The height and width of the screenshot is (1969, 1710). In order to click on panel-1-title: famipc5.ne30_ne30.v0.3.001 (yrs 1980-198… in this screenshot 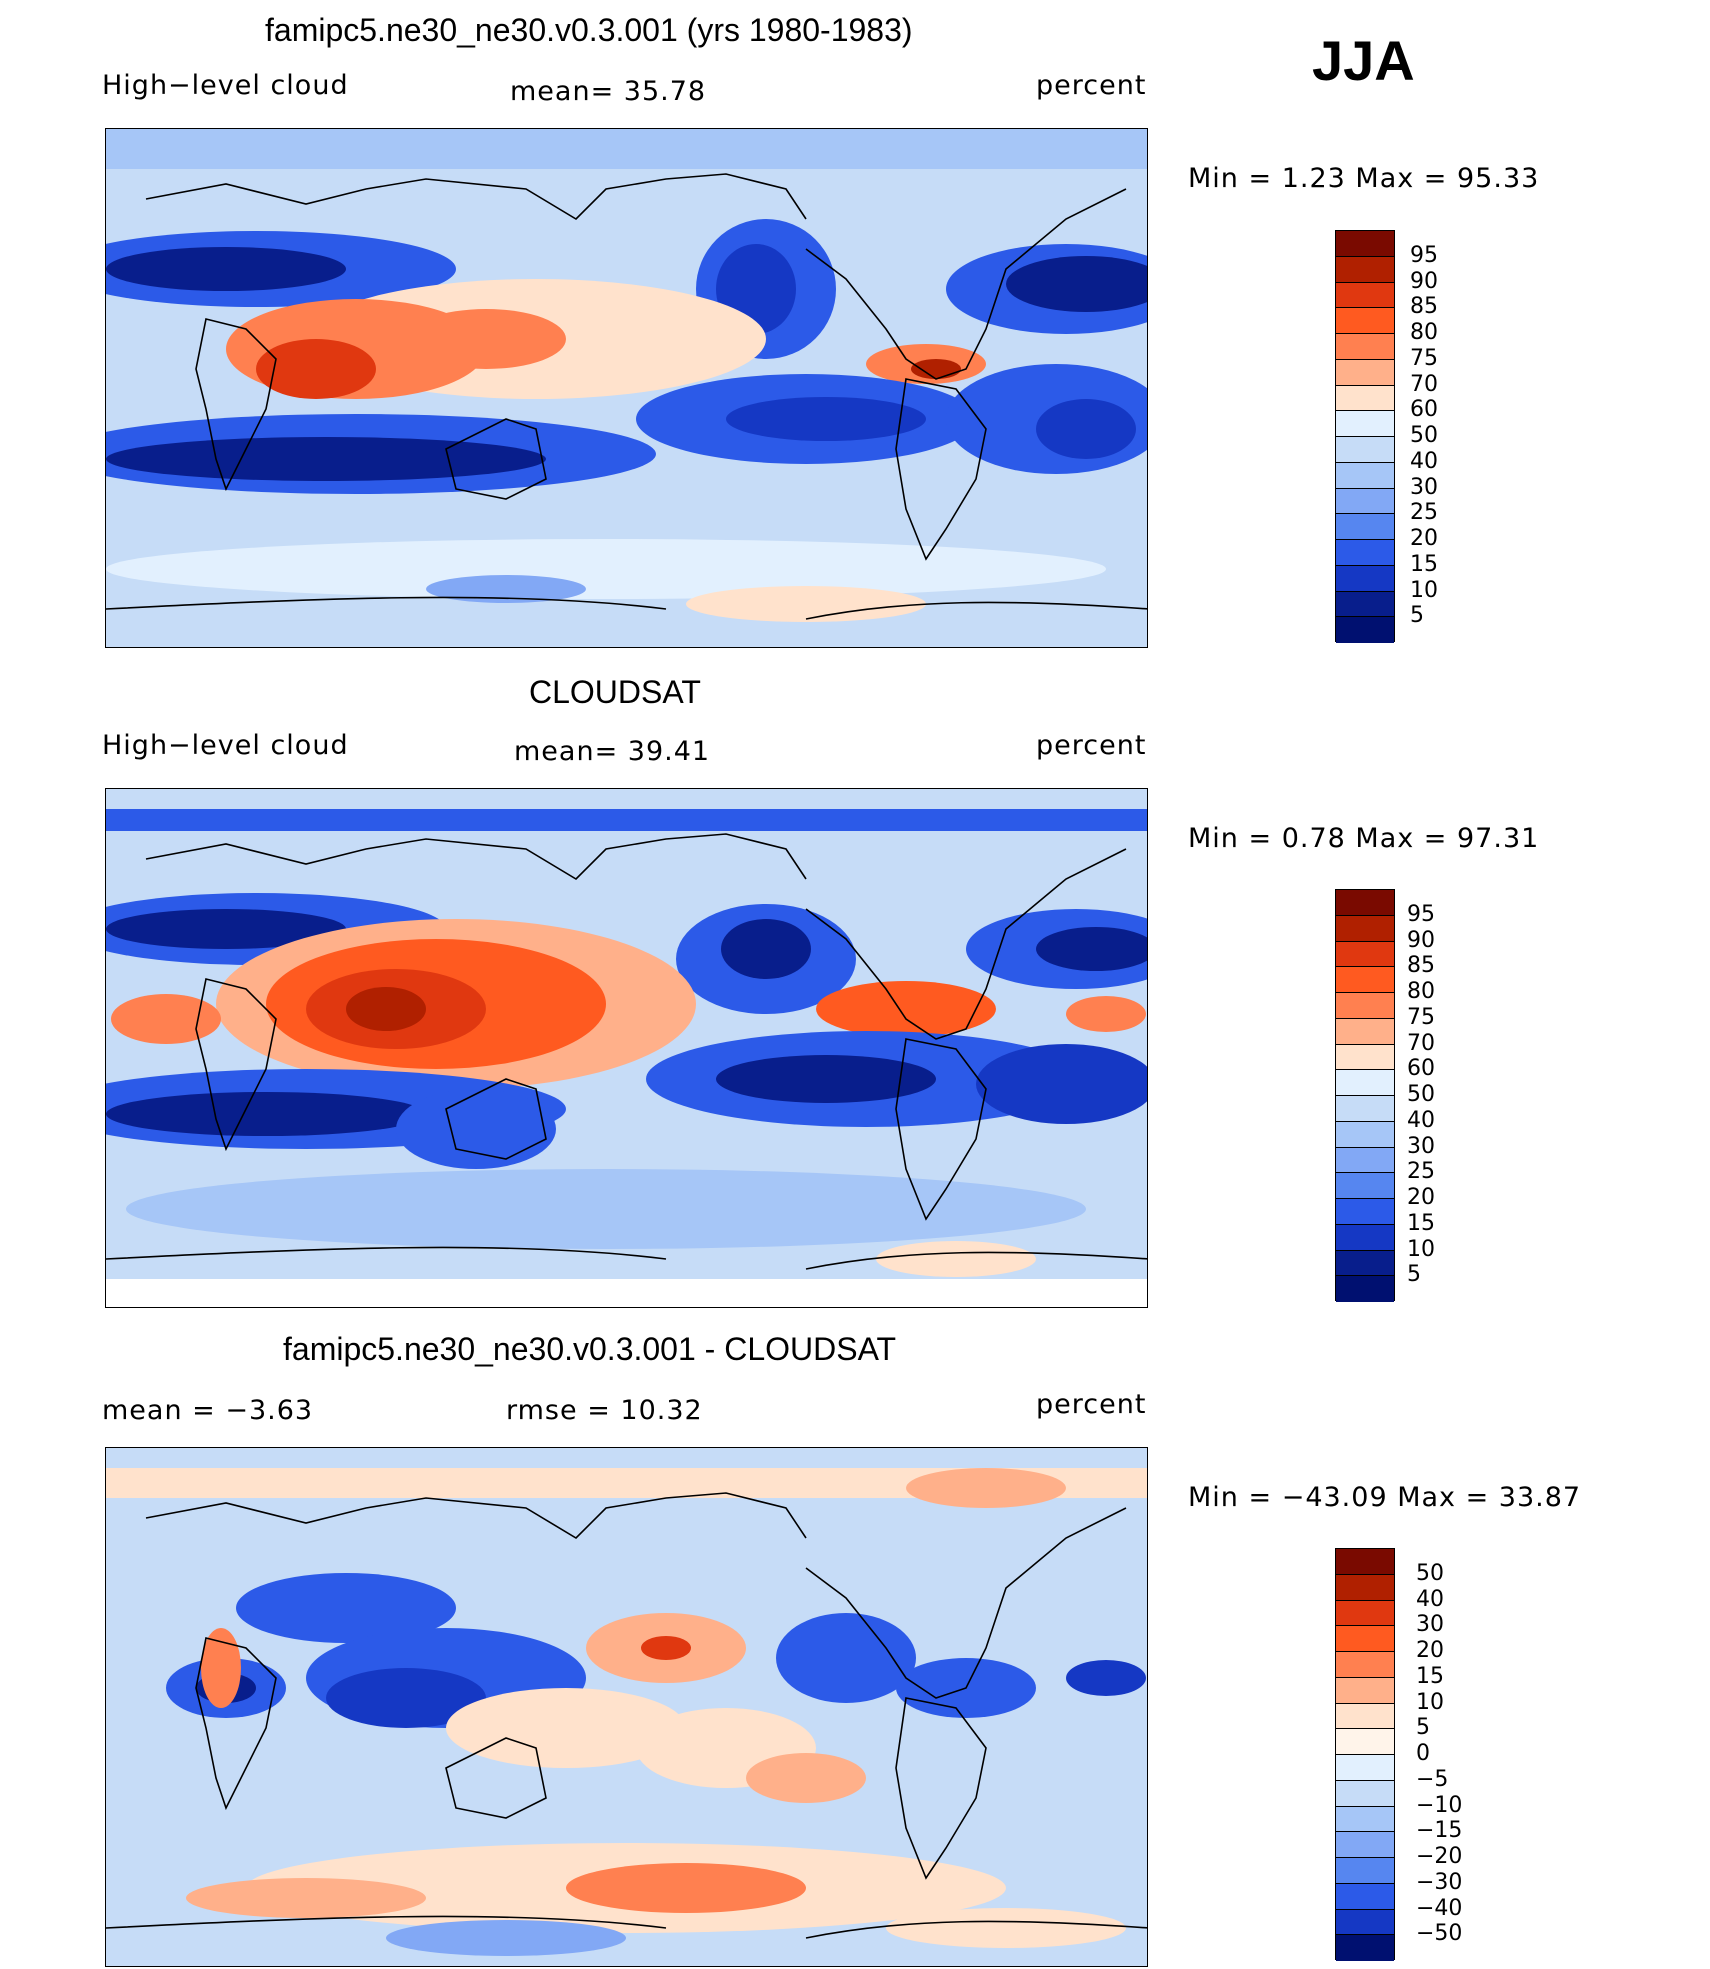, I will do `click(589, 30)`.